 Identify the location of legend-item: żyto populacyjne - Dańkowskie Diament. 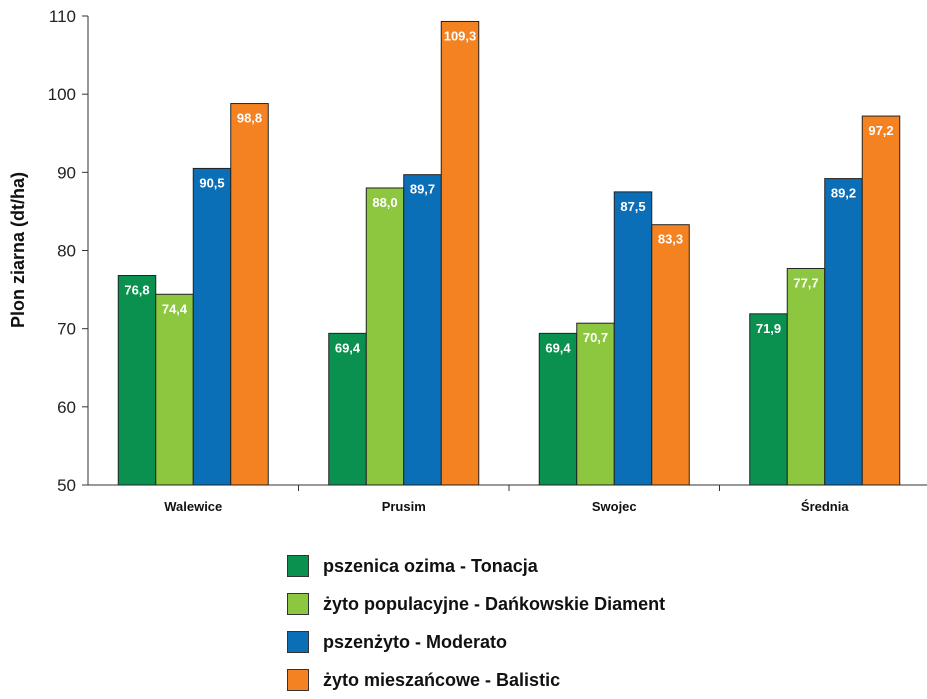
(476, 604).